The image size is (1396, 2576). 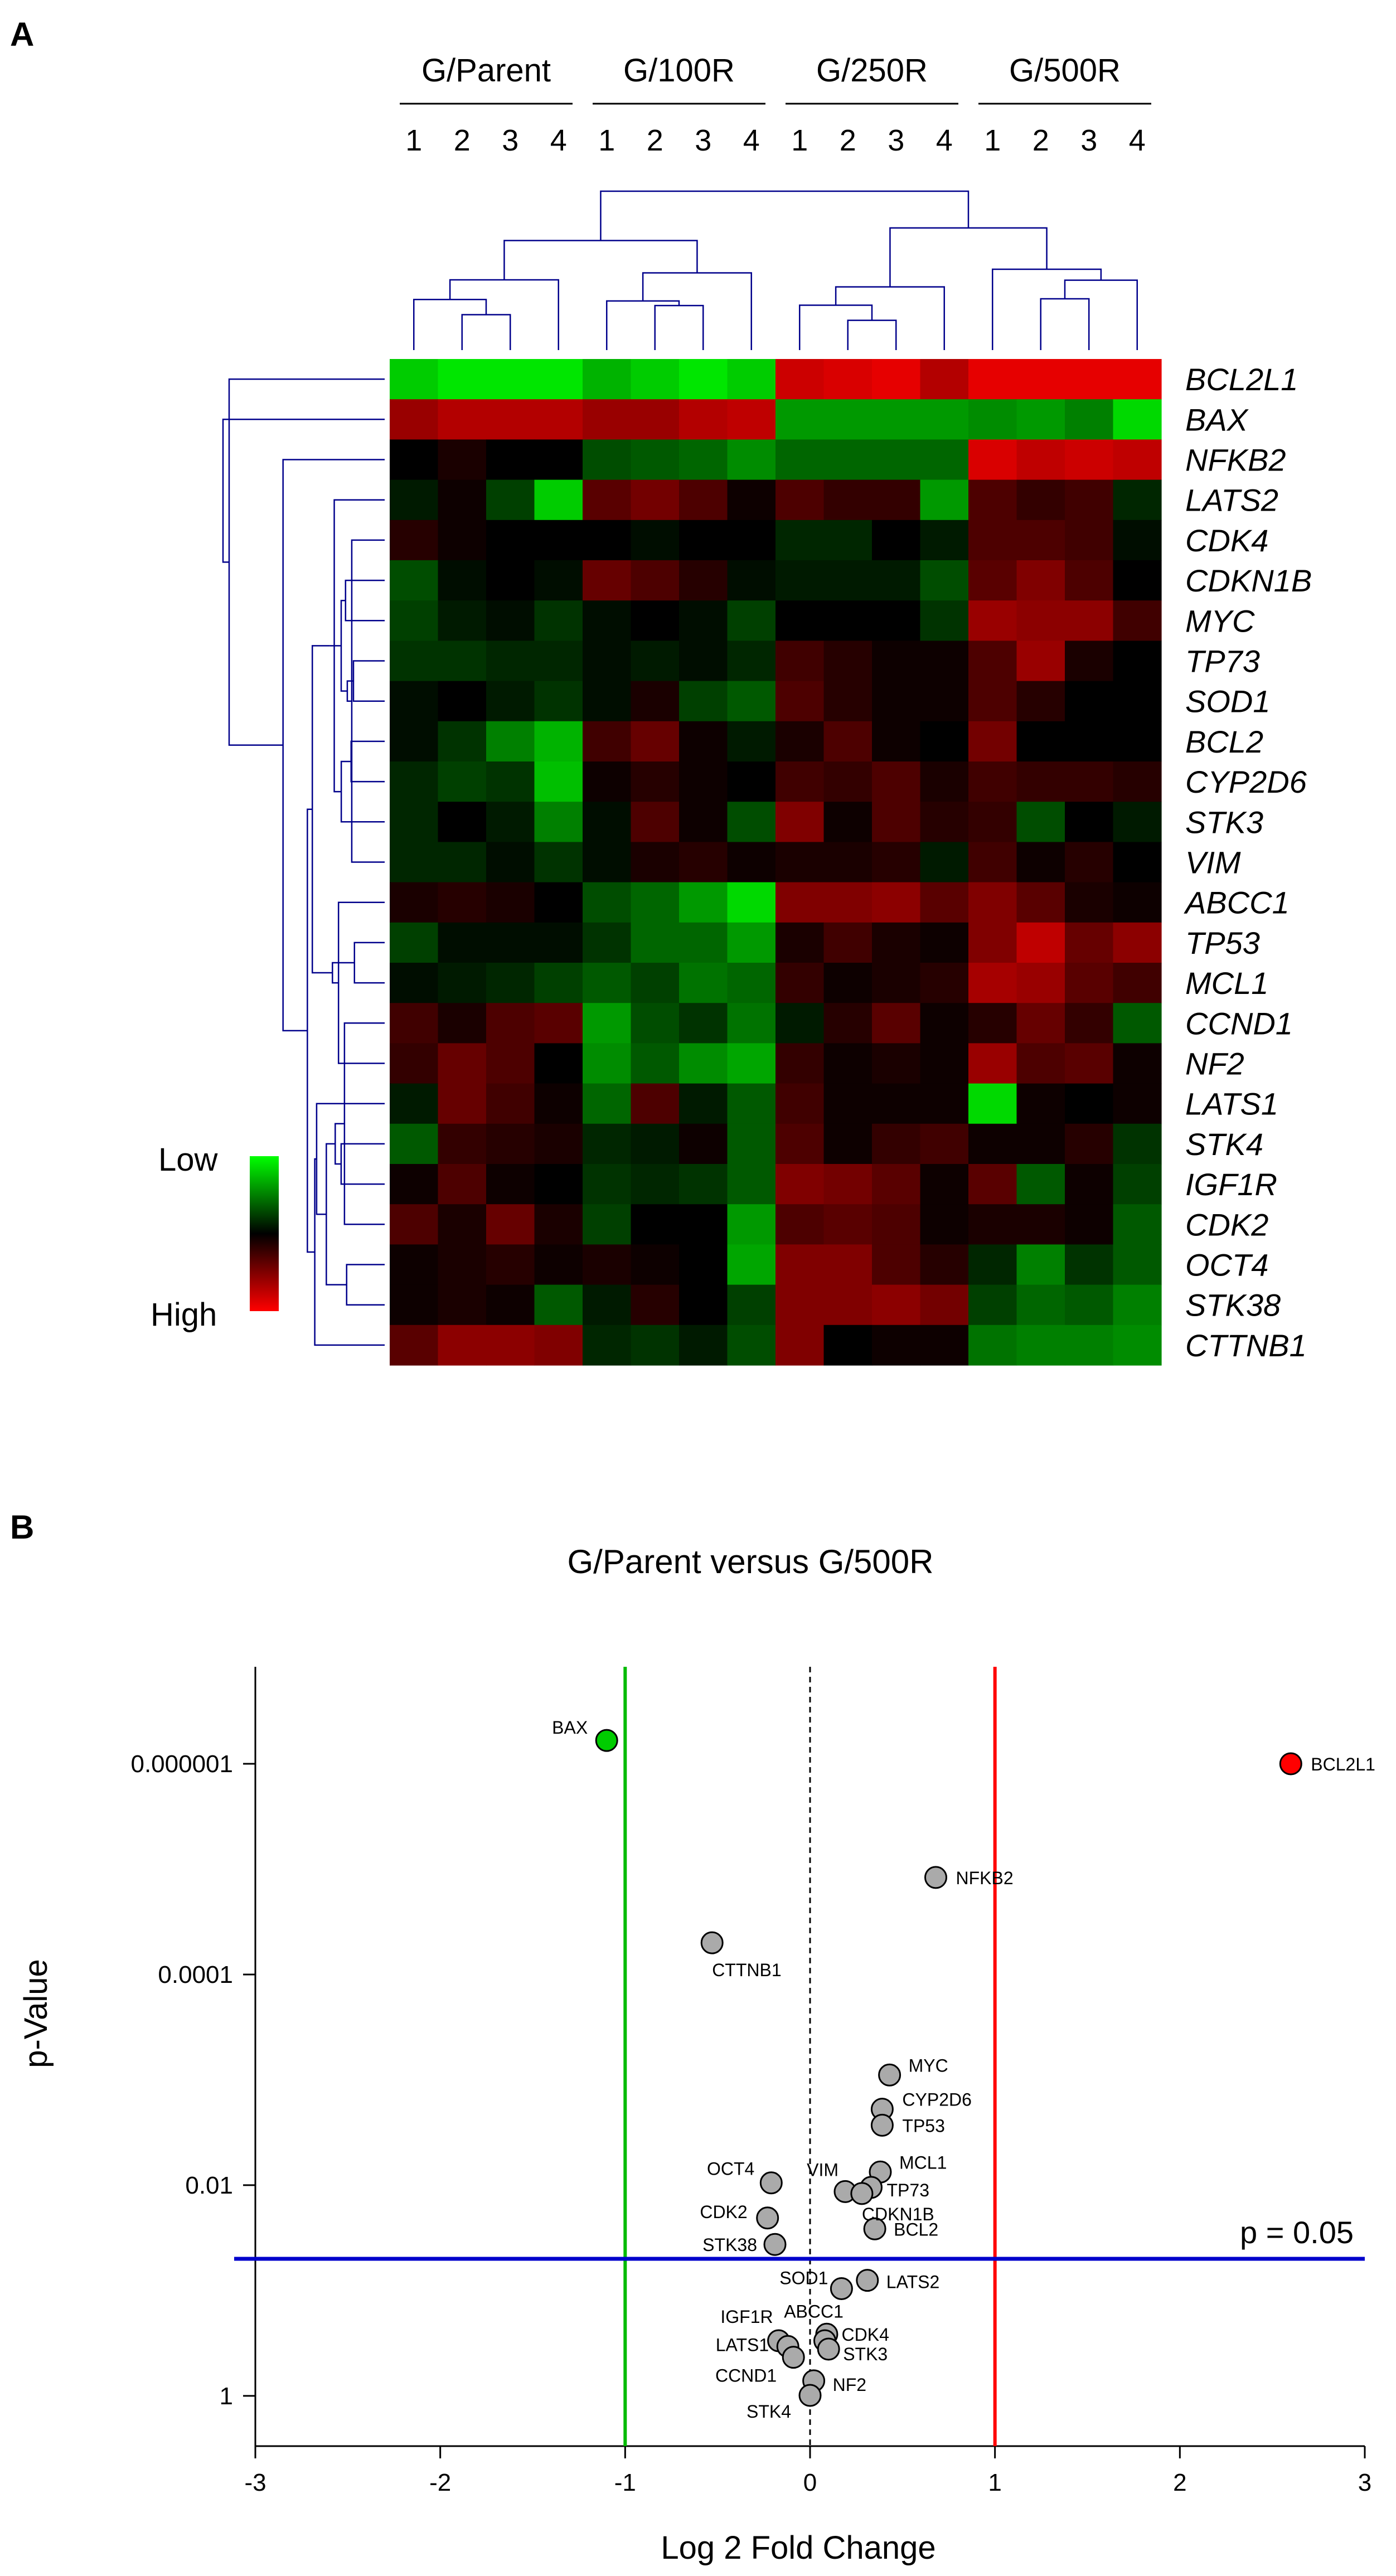 I want to click on point-label-sod1: SOD1, so click(x=803, y=2278).